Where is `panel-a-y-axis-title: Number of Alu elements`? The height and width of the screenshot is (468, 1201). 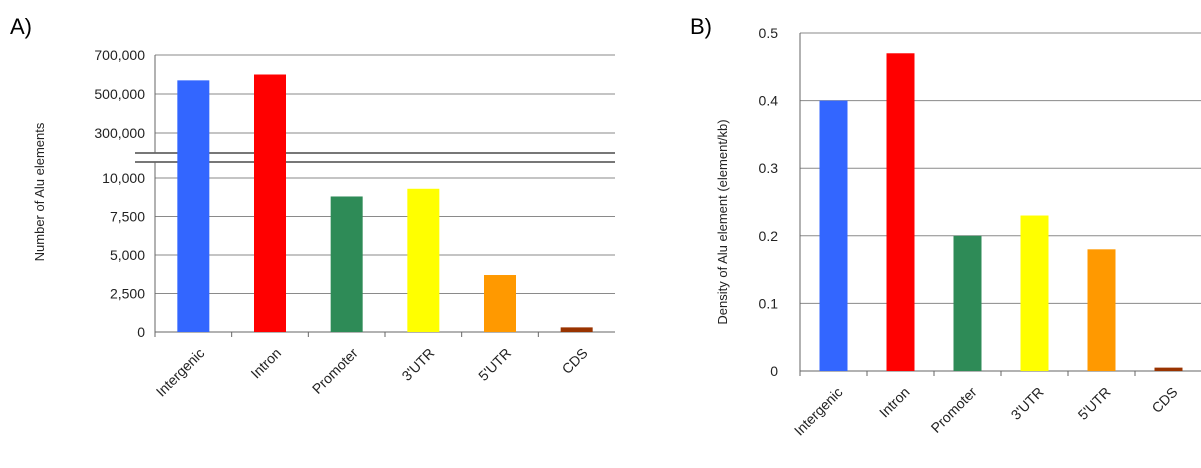
panel-a-y-axis-title: Number of Alu elements is located at coordinates (39, 191).